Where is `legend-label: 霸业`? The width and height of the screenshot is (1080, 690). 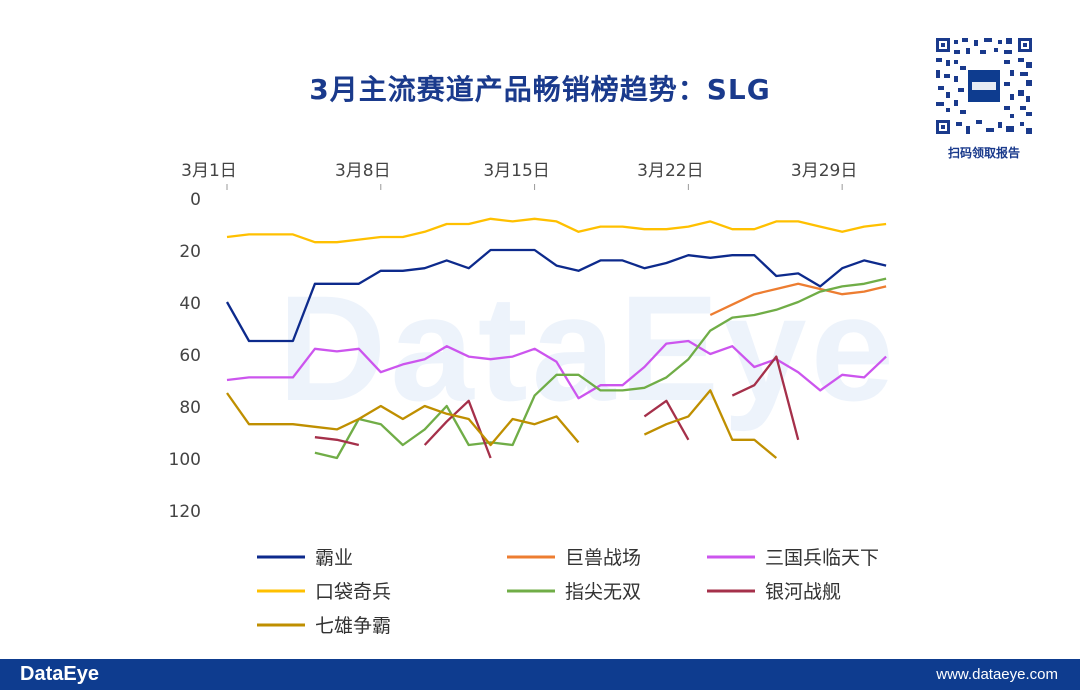
legend-label: 霸业 is located at coordinates (334, 558).